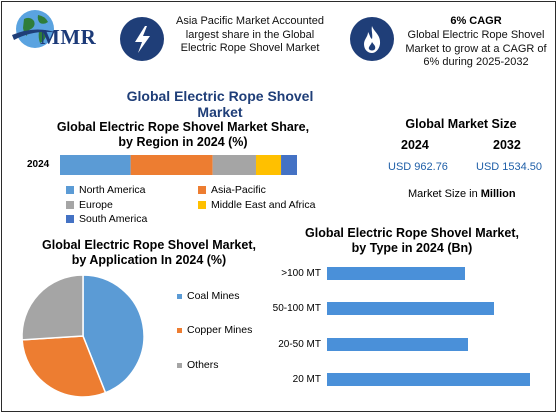 The image size is (557, 413). I want to click on legend-label: North America, so click(112, 190).